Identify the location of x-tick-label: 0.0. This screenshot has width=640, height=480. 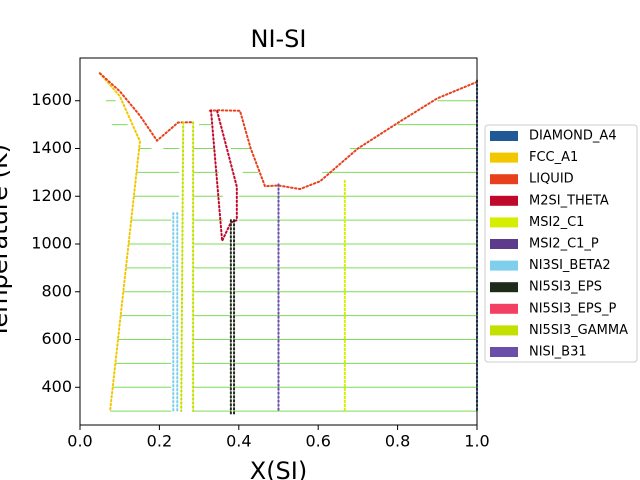
(79, 441).